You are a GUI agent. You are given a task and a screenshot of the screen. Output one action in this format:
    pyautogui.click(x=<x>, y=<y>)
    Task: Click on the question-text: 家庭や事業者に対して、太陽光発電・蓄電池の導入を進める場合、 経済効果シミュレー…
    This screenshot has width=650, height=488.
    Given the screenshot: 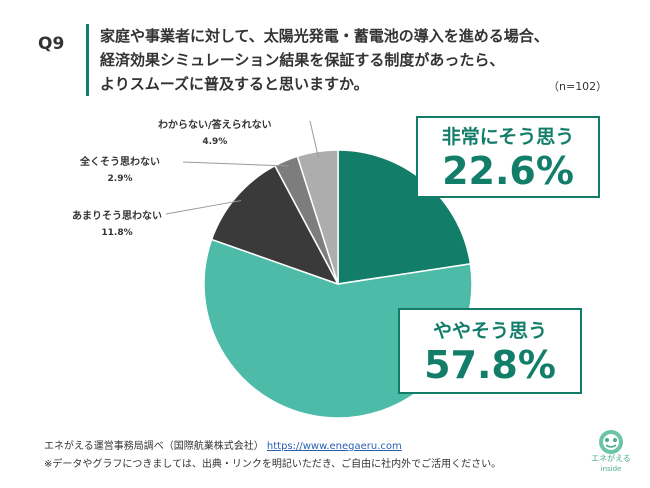 What is the action you would take?
    pyautogui.click(x=360, y=60)
    